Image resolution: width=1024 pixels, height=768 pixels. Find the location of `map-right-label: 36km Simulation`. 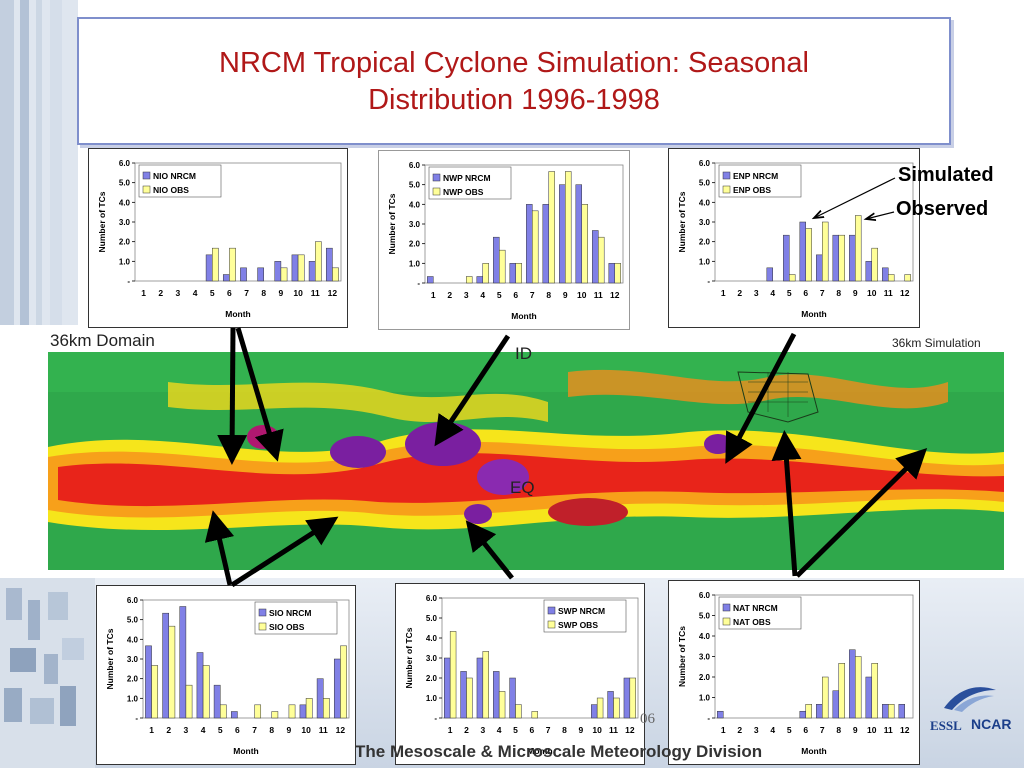

map-right-label: 36km Simulation is located at coordinates (936, 343).